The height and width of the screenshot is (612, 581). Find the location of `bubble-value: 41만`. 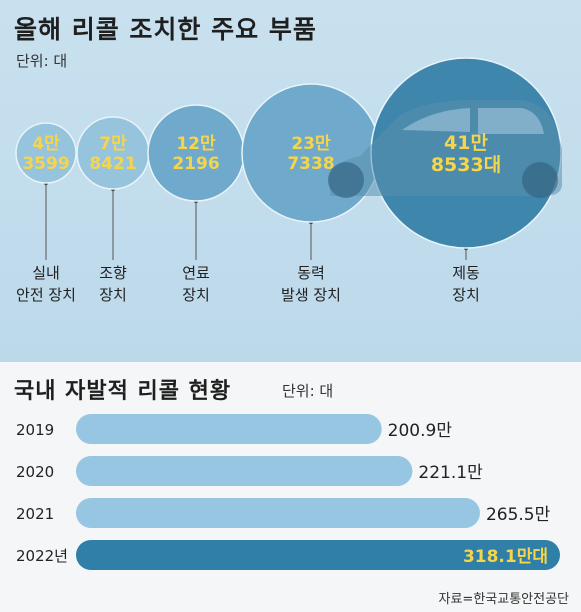

bubble-value: 41만 is located at coordinates (466, 143).